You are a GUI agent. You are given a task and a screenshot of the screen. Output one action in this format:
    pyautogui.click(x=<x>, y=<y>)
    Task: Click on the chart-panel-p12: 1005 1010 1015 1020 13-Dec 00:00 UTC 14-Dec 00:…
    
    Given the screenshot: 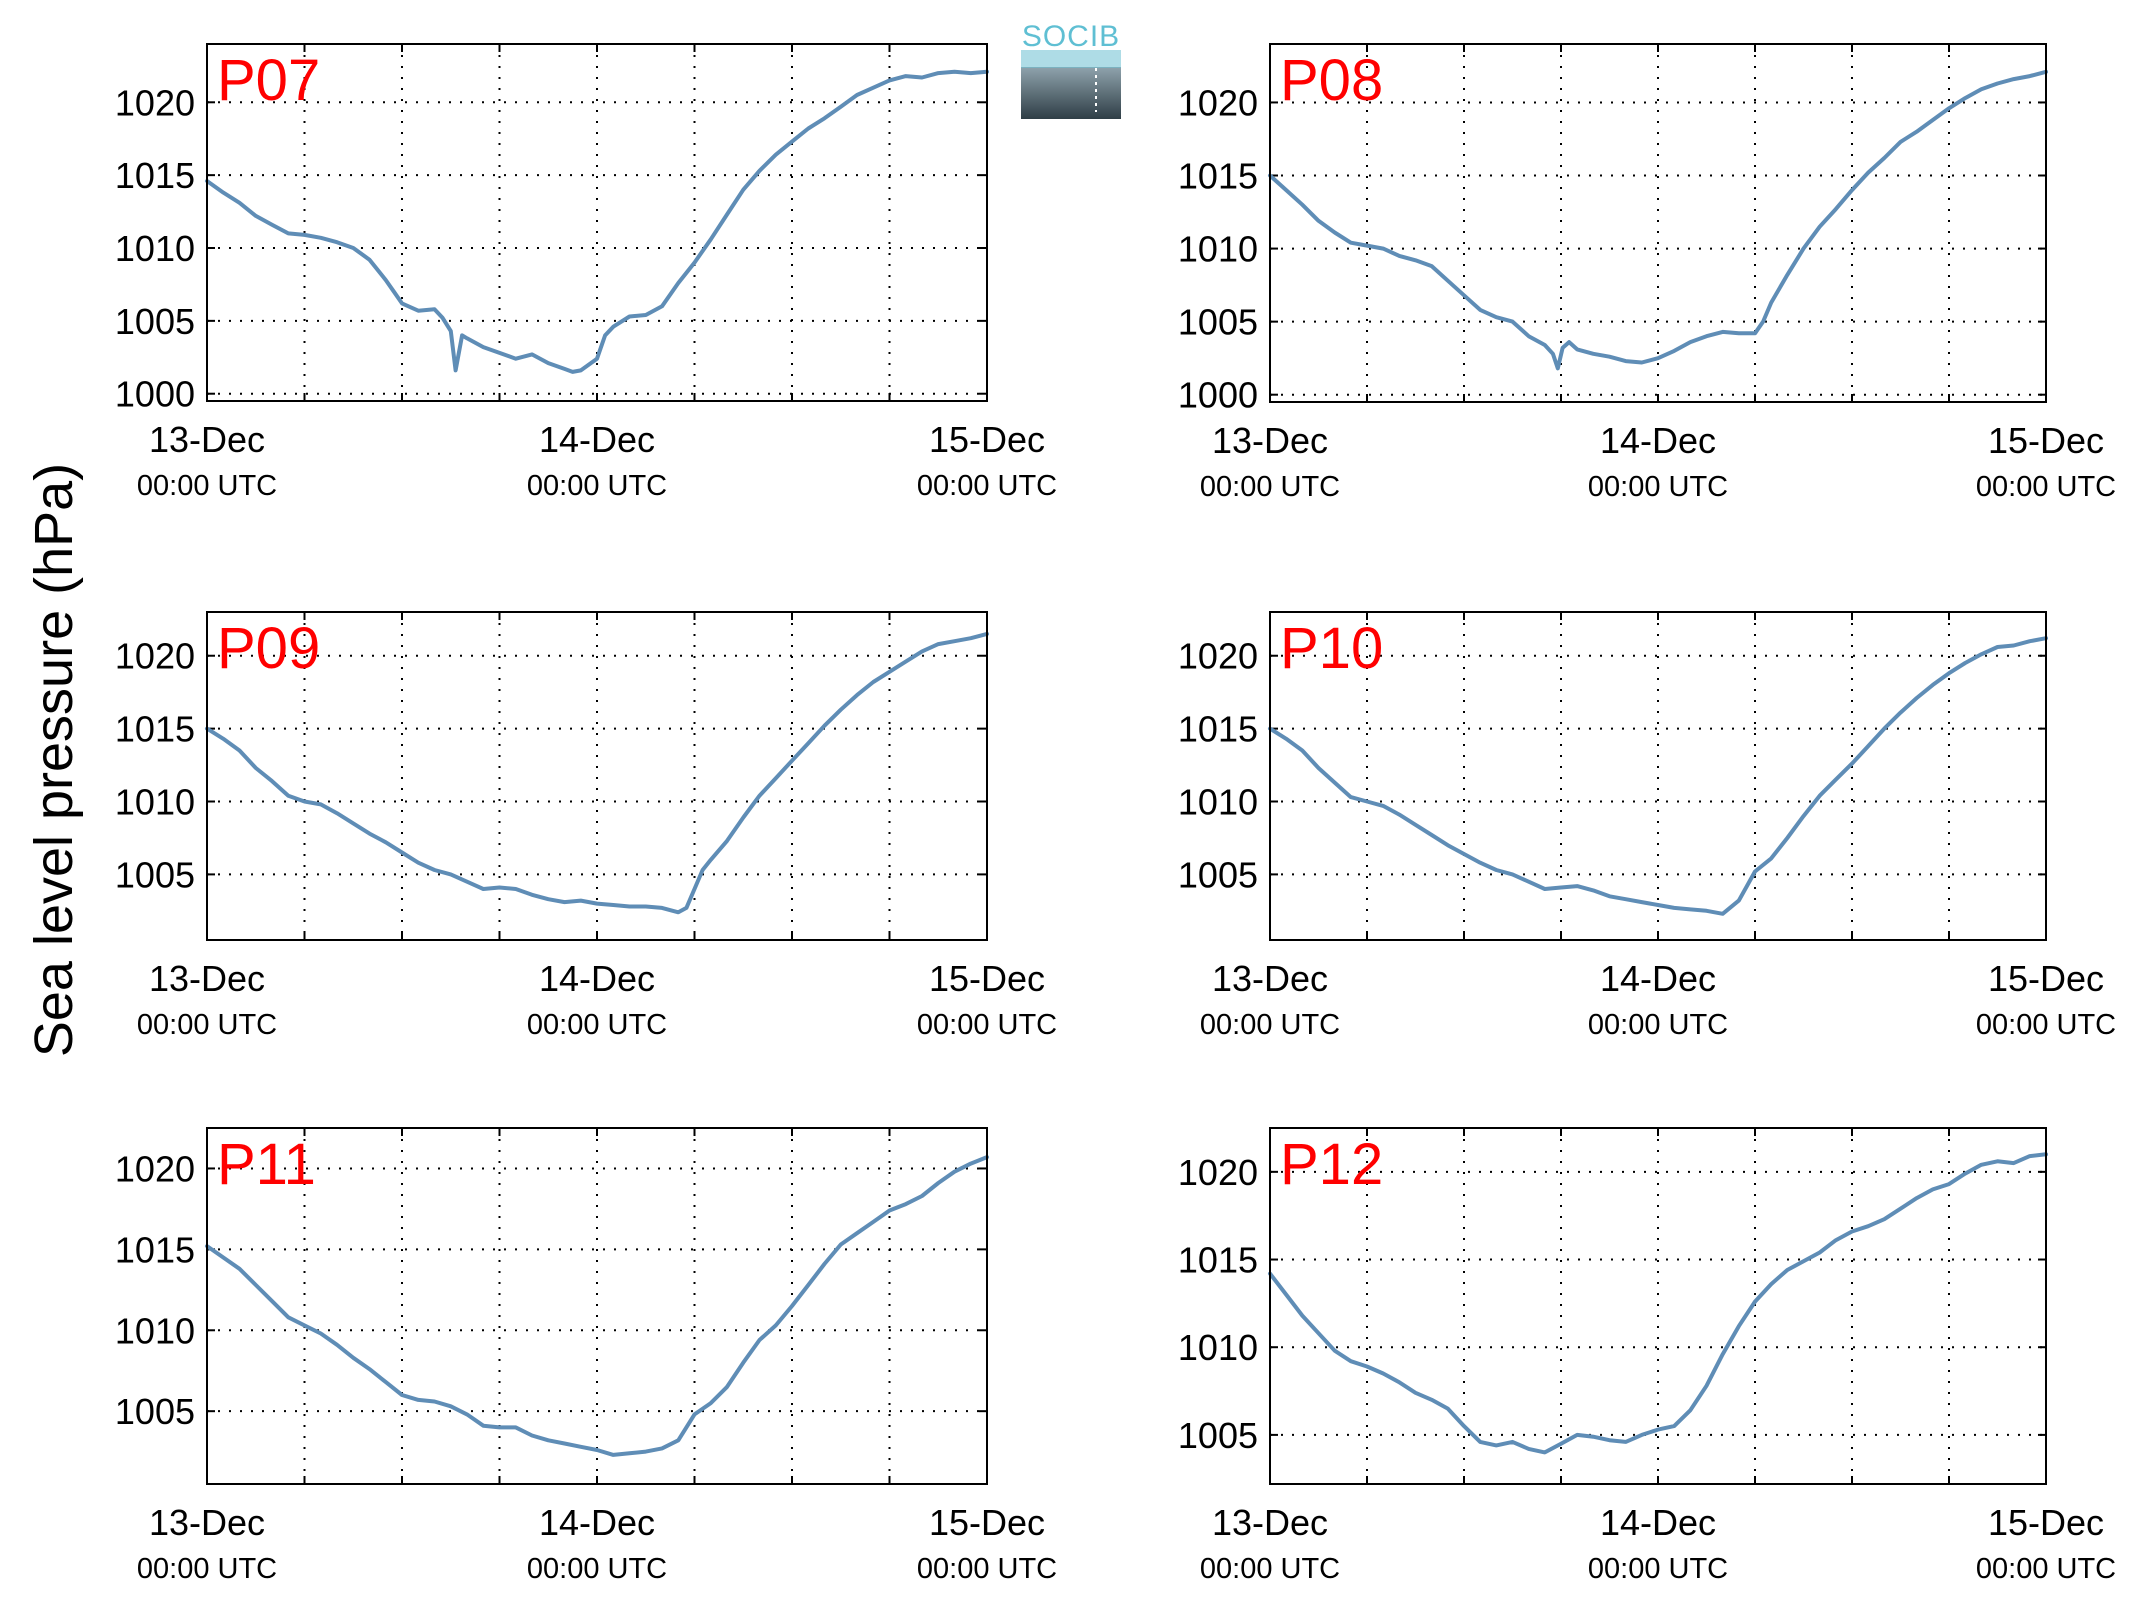 What is the action you would take?
    pyautogui.click(x=1647, y=1356)
    